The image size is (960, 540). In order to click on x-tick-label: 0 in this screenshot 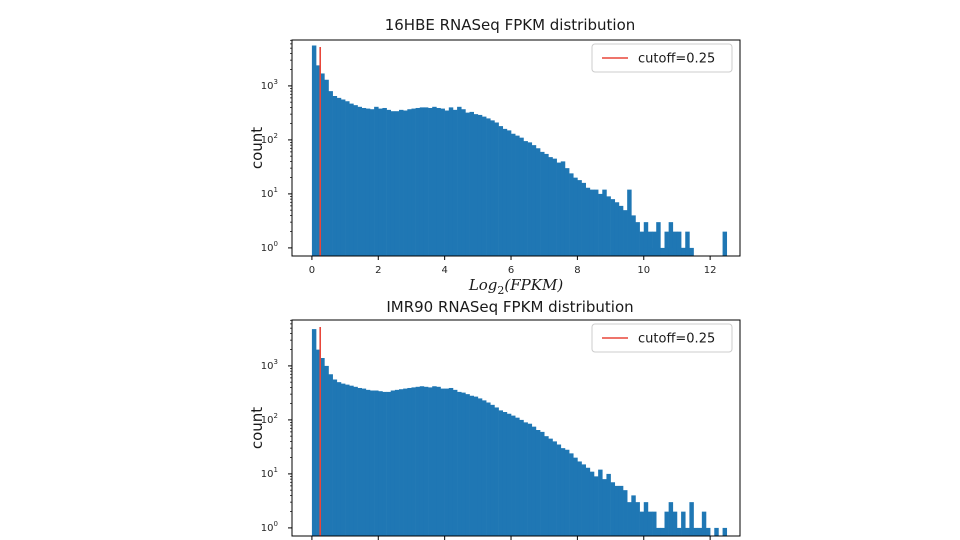, I will do `click(312, 270)`.